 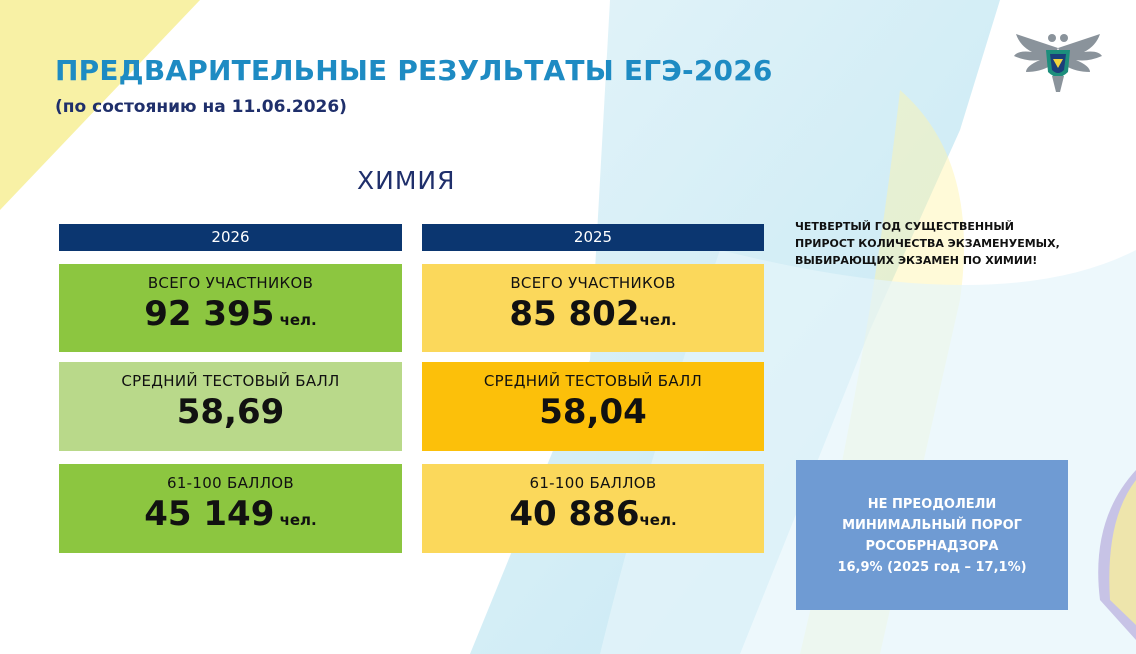 What do you see at coordinates (574, 314) in the screenshot?
I see `participants-value: 85 802` at bounding box center [574, 314].